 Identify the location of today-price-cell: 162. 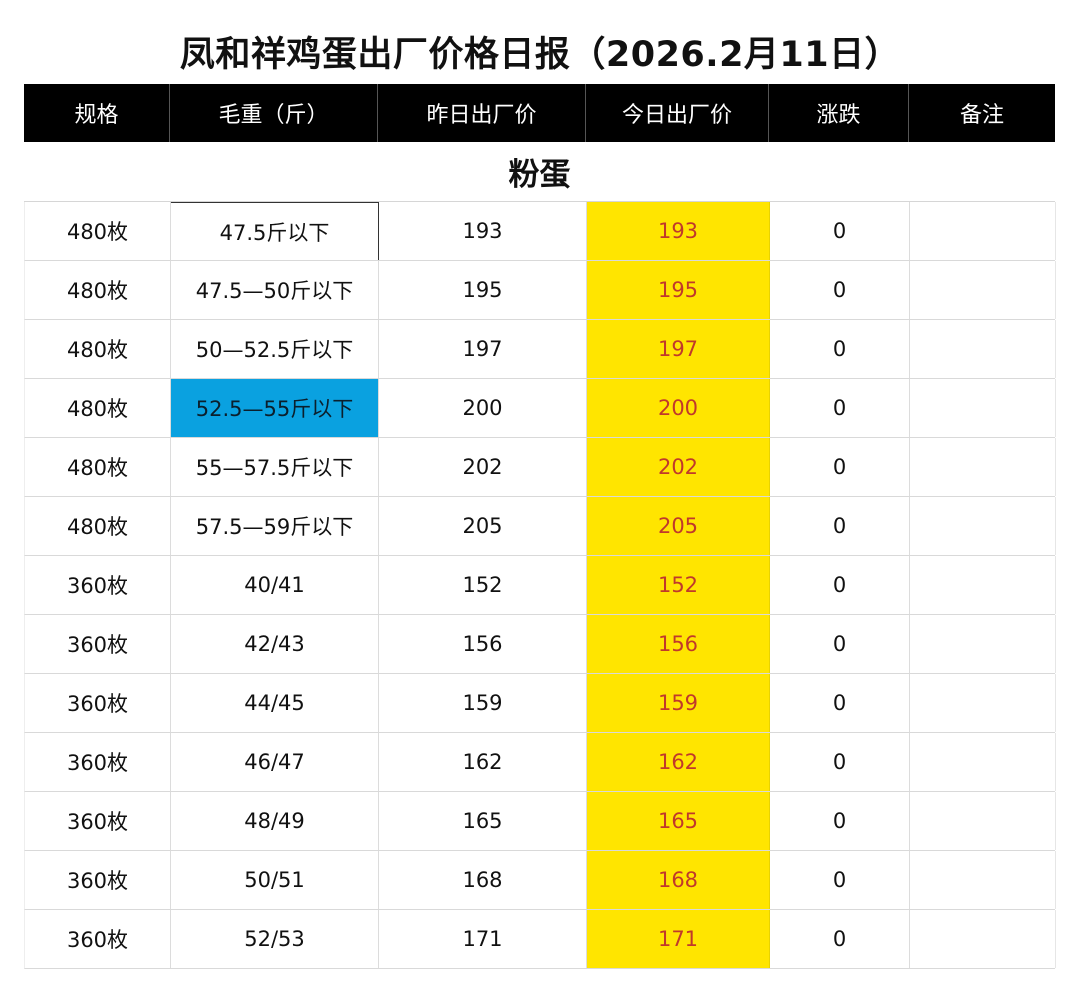
(678, 762).